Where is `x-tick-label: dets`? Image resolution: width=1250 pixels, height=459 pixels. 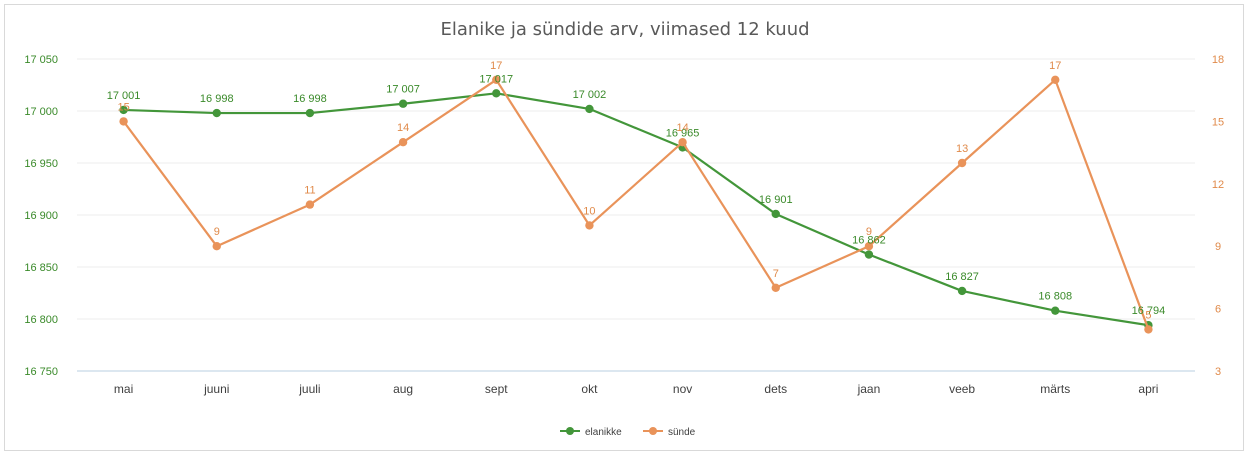 x-tick-label: dets is located at coordinates (775, 389).